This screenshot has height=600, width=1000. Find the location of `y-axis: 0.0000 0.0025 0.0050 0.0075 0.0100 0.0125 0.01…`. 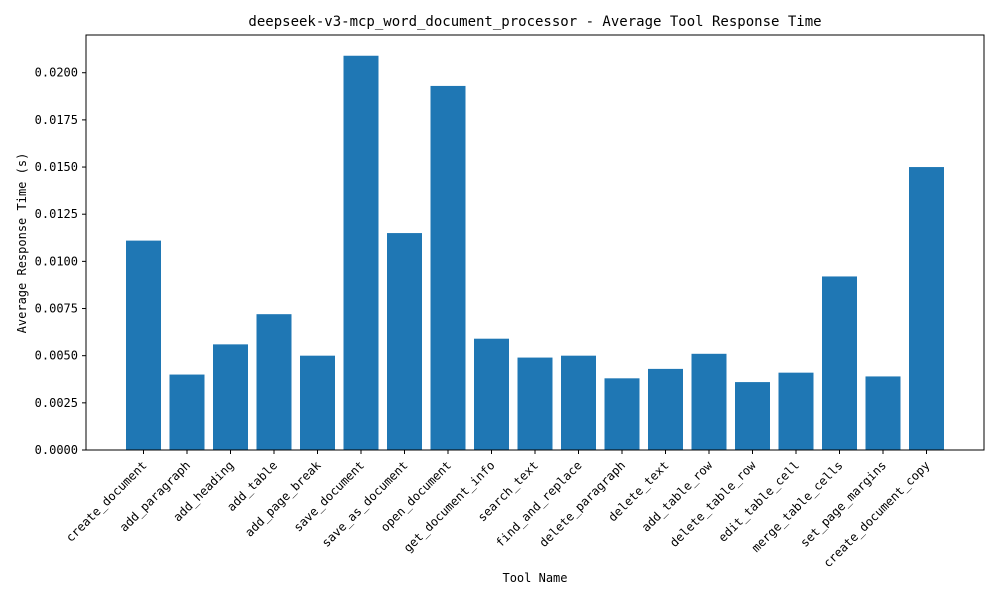

y-axis: 0.0000 0.0025 0.0050 0.0075 0.0100 0.0125 0.01… is located at coordinates (60, 261).